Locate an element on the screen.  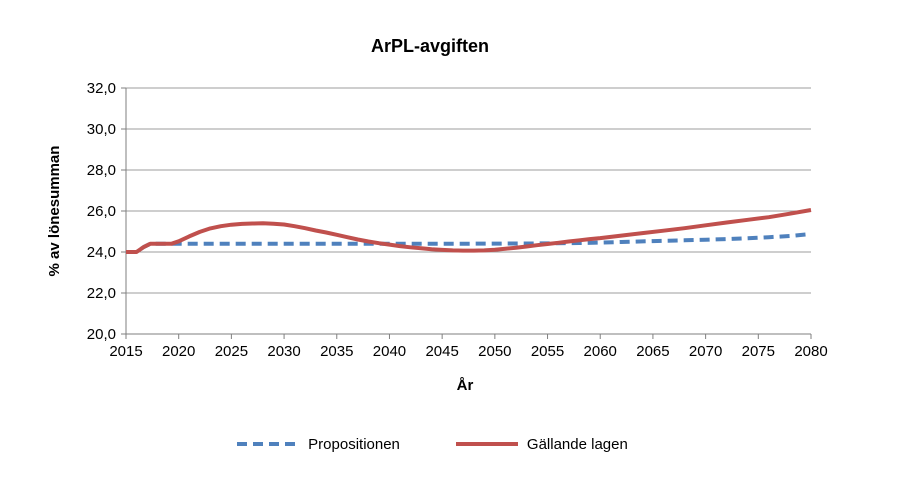
x-tick-label: 2030 is located at coordinates (283, 351).